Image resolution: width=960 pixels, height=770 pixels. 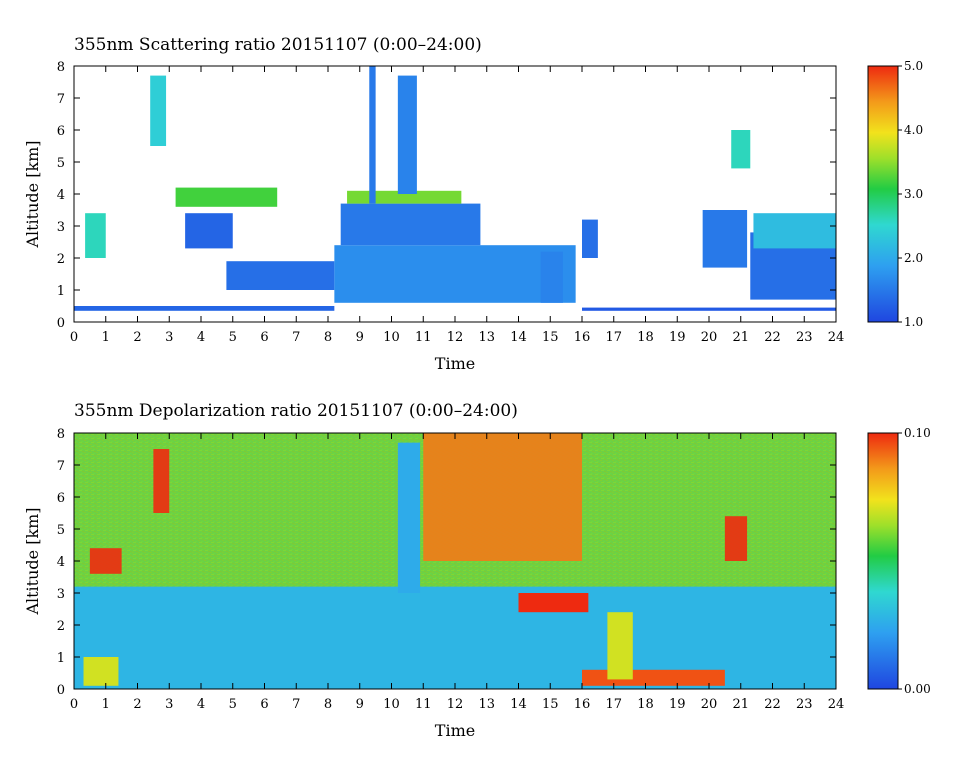 I want to click on y-tick-label: 7, so click(x=61, y=466).